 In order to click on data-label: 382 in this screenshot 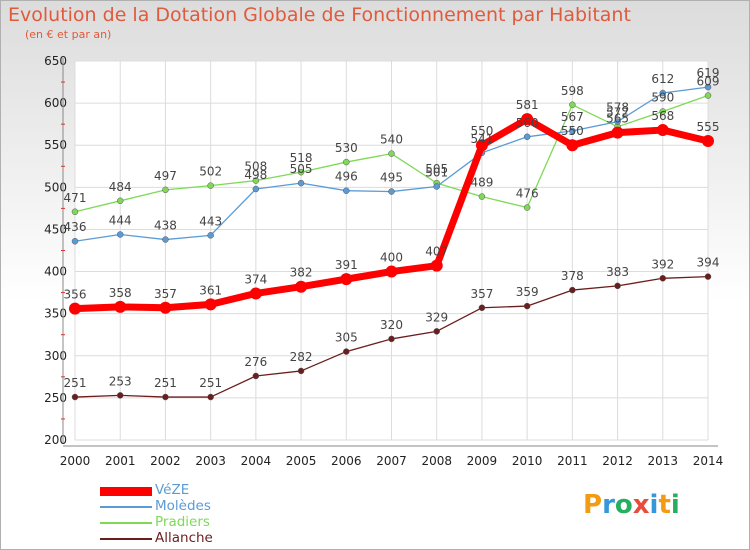, I will do `click(301, 273)`.